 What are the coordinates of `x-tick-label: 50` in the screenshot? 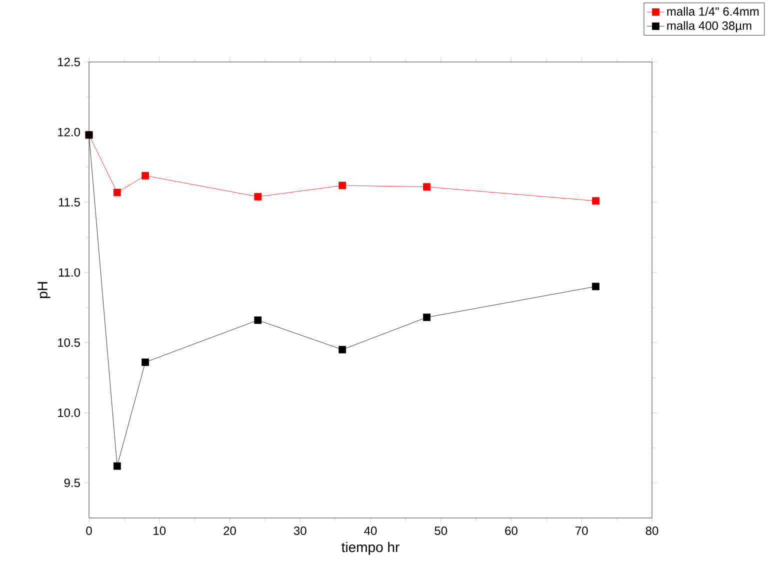 It's located at (441, 531).